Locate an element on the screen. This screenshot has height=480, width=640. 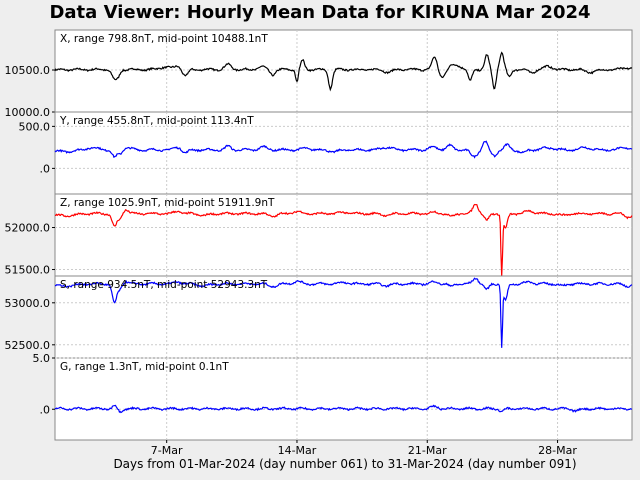
series-g-line is located at coordinates (343, 409).